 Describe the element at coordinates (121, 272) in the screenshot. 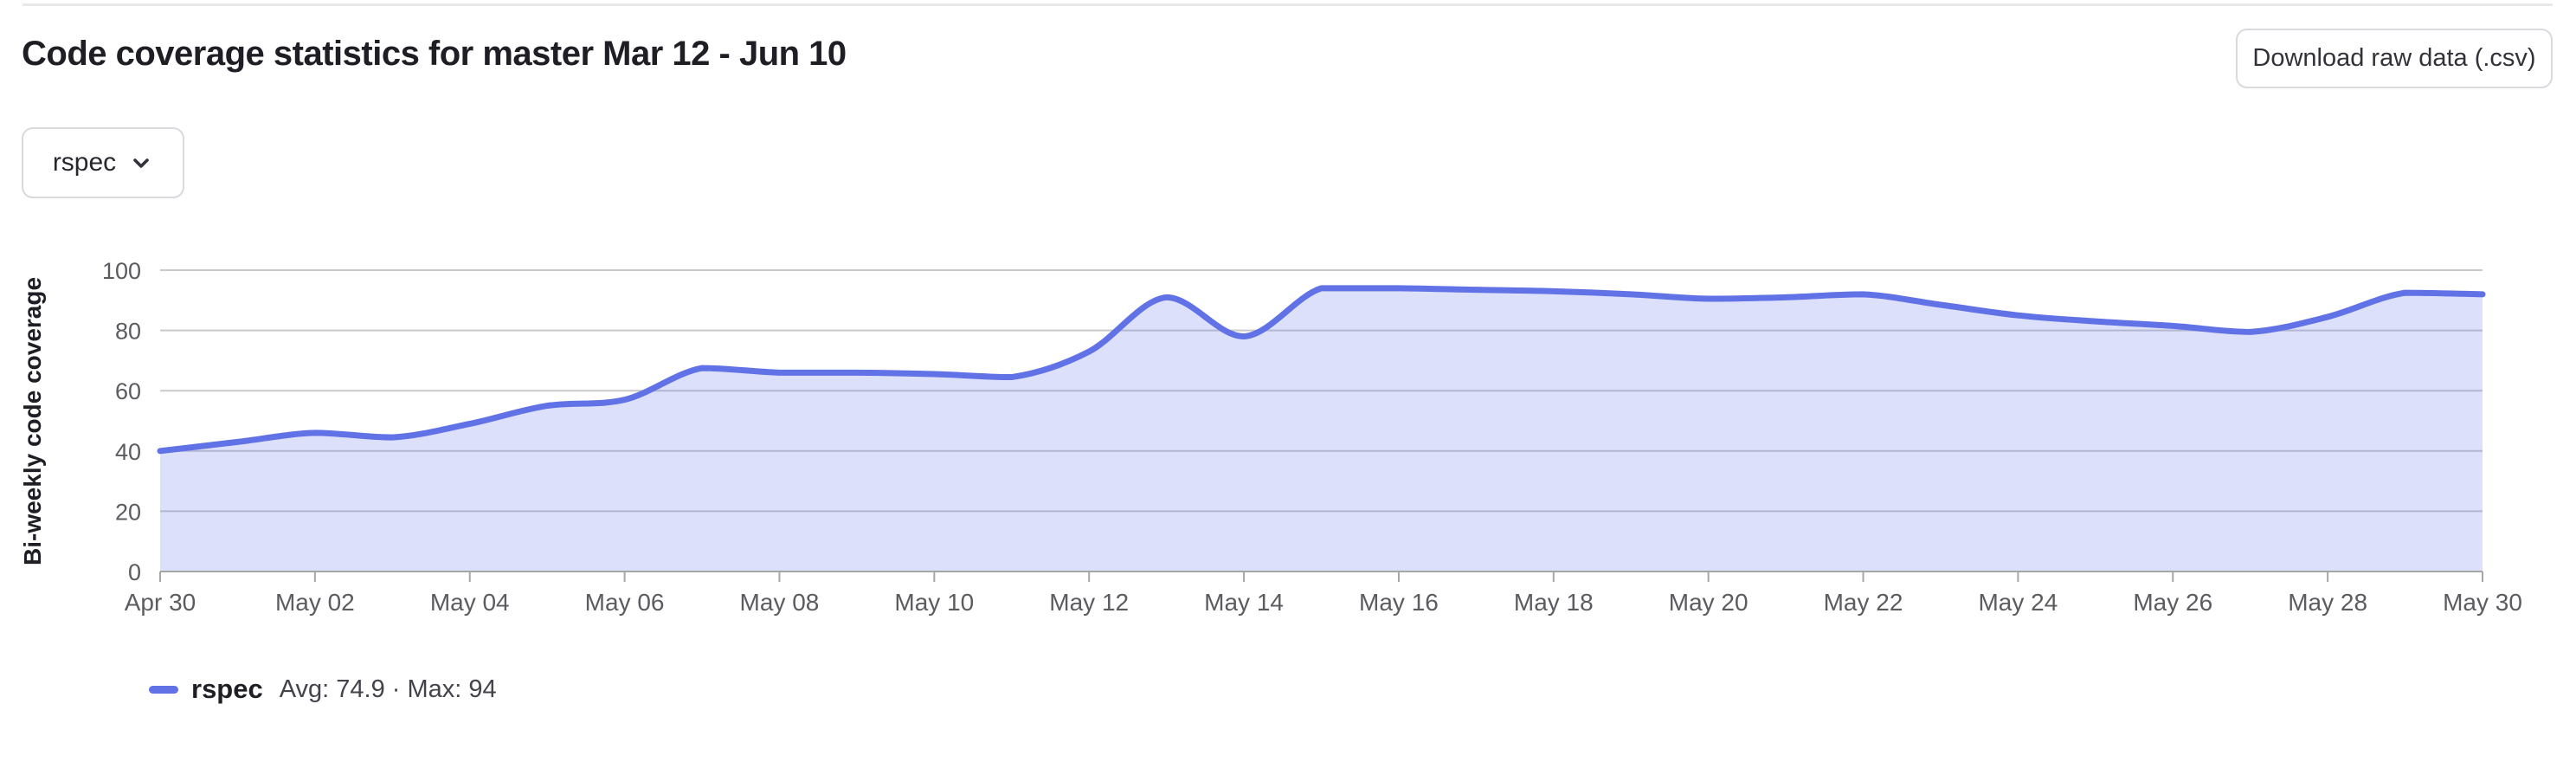

I see `y-axis-label: 100` at that location.